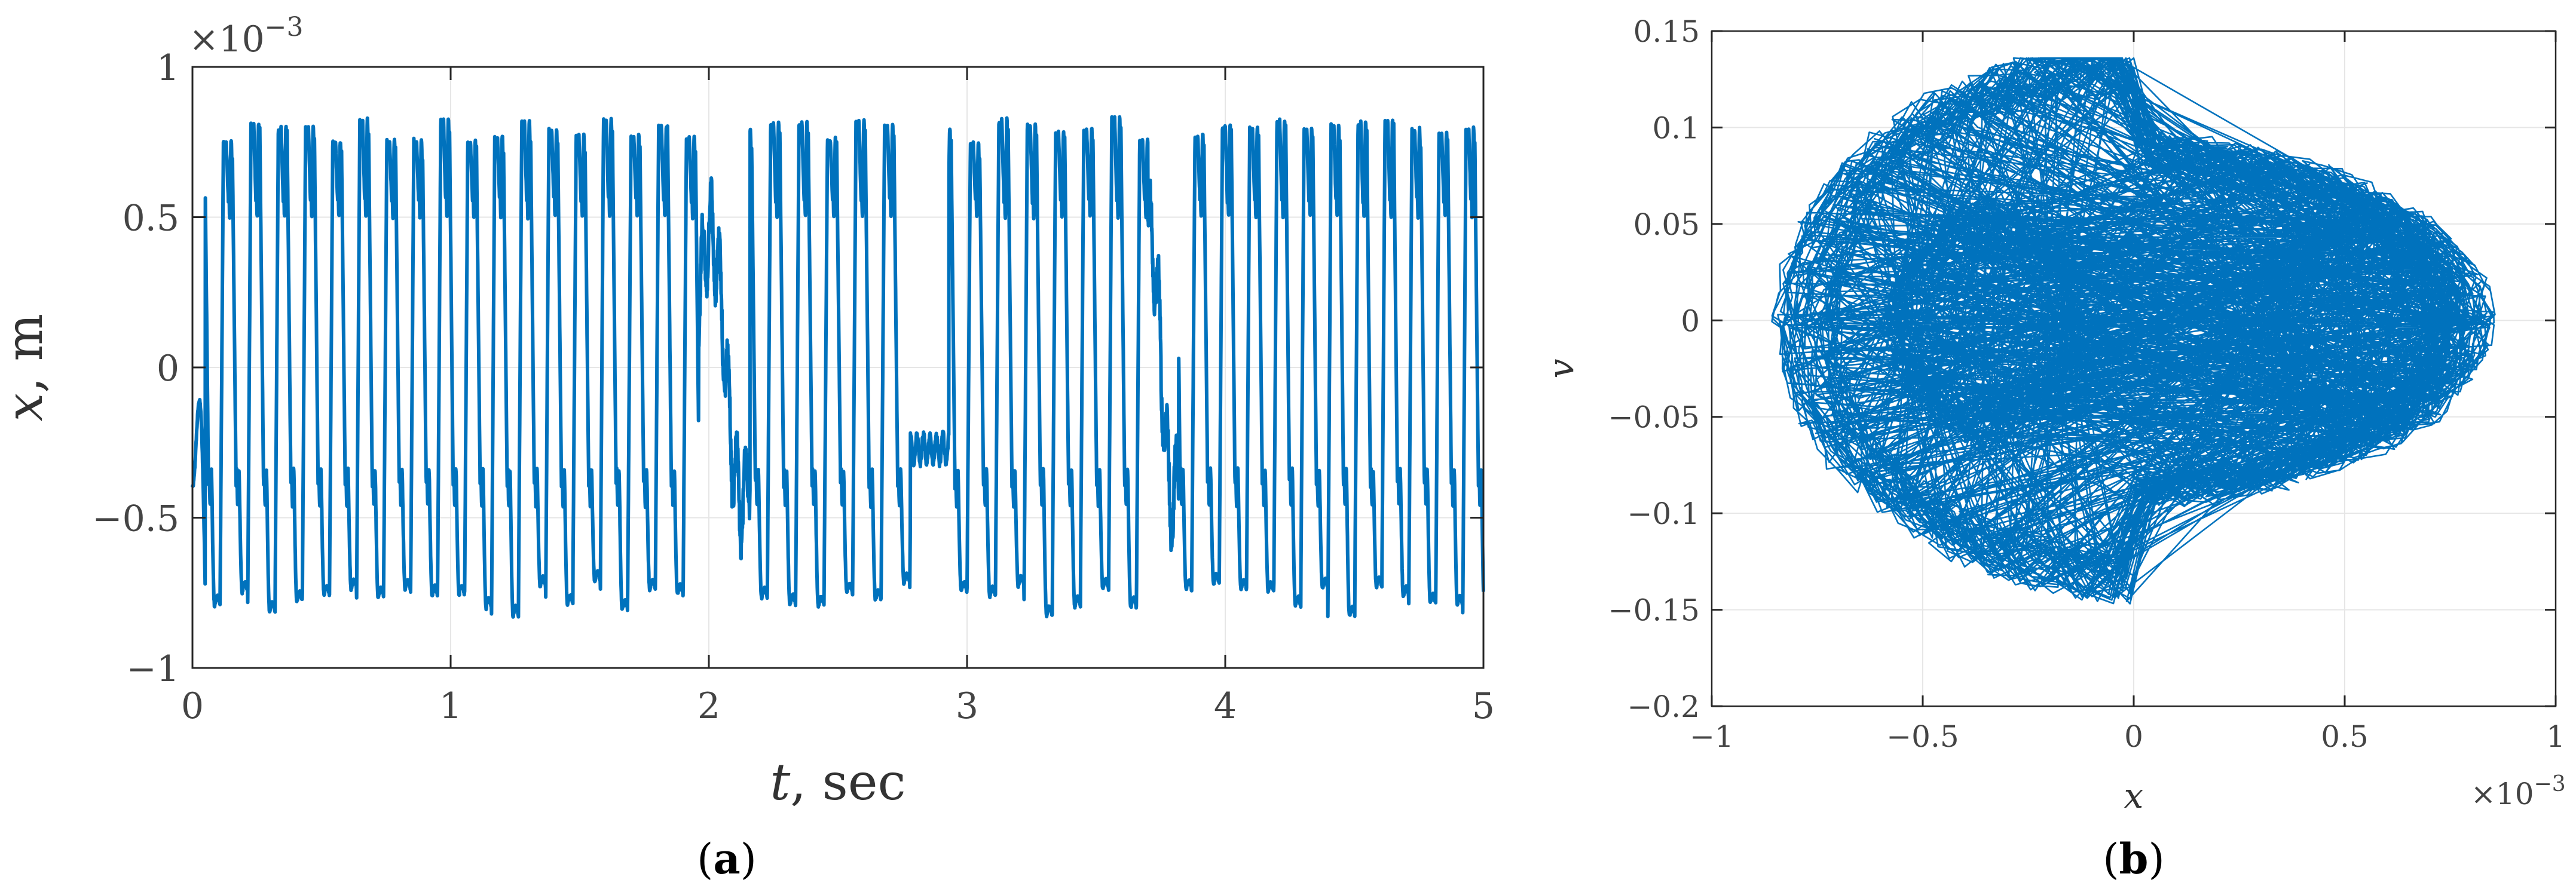 This screenshot has height=889, width=2576. I want to click on panel-a-y-tick-label: 0.5, so click(151, 219).